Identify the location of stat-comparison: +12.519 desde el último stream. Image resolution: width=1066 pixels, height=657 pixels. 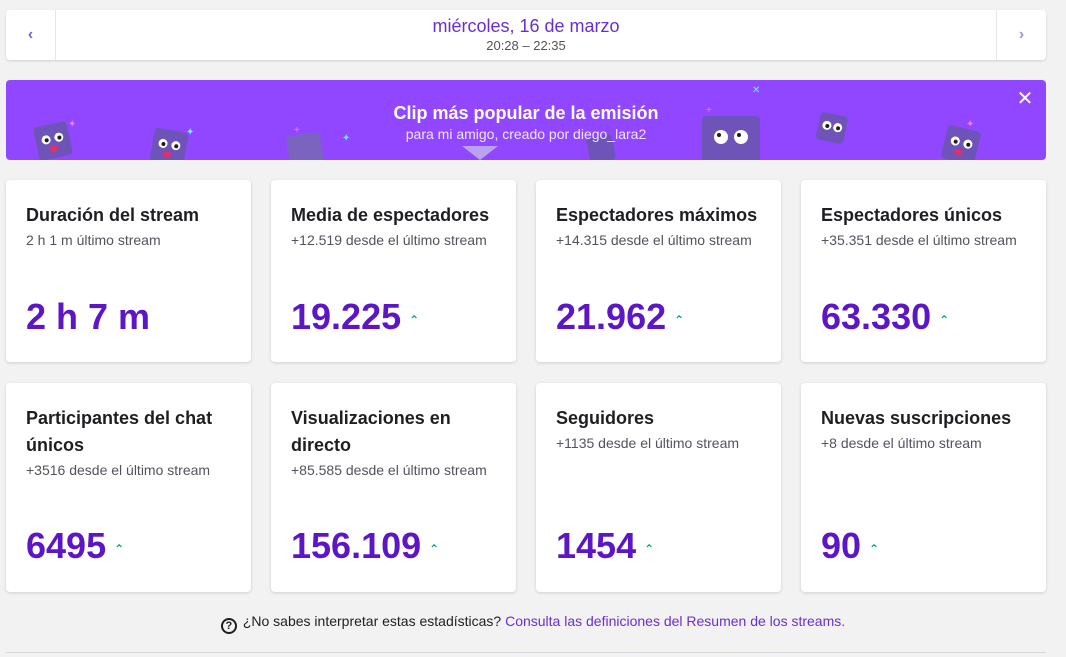
(389, 240).